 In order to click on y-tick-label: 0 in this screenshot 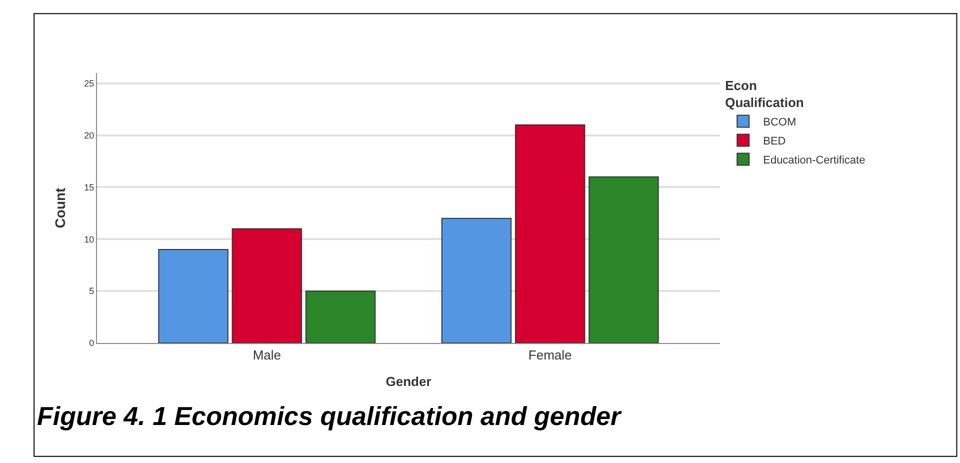, I will do `click(91, 343)`.